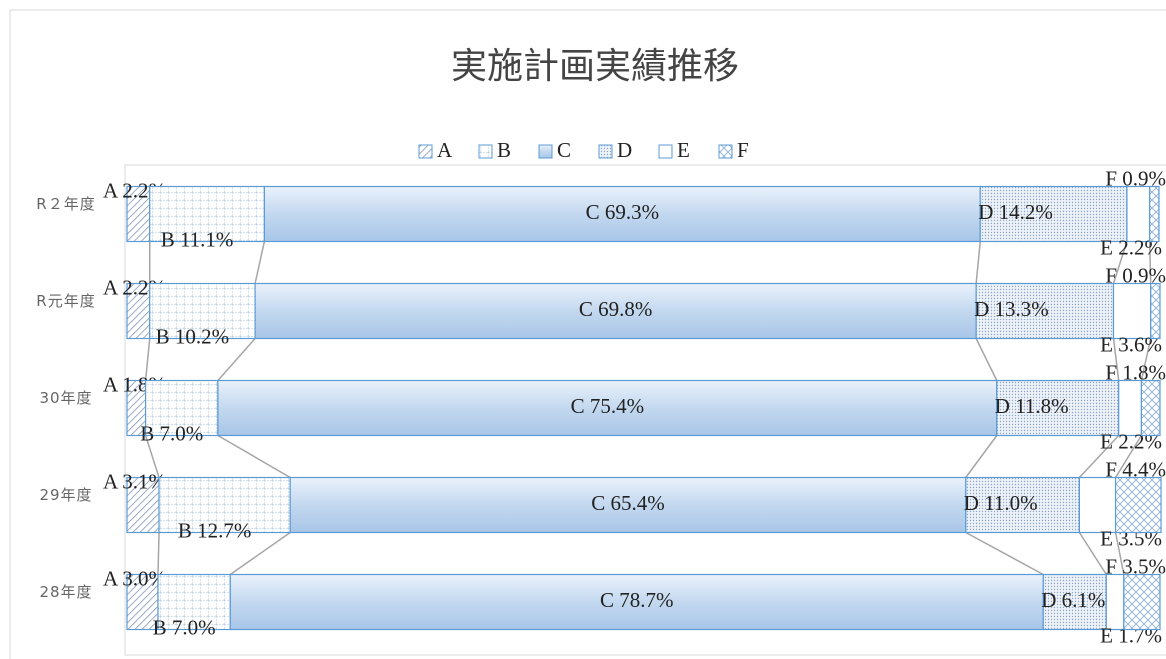 Image resolution: width=1166 pixels, height=659 pixels. I want to click on data-label: B 10.2%, so click(193, 336).